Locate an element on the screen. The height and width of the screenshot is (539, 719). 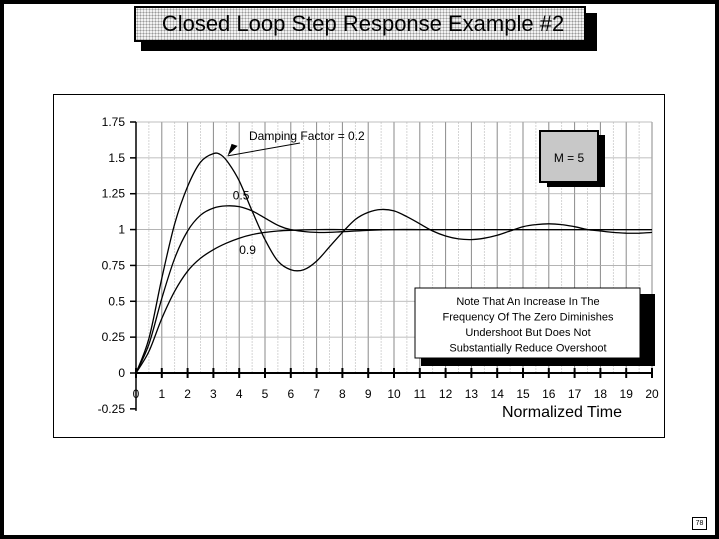
x-axis-label: Normalized Time is located at coordinates (562, 412).